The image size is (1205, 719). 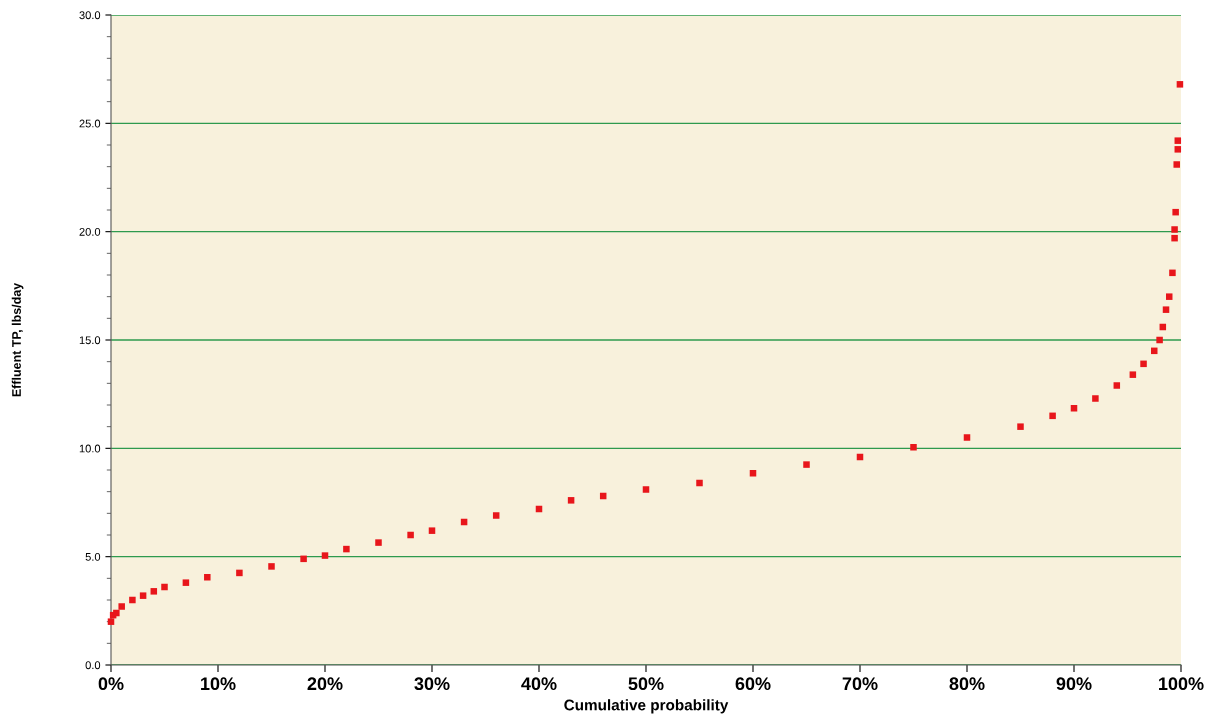 I want to click on x-tick-label: 100%, so click(x=1181, y=684).